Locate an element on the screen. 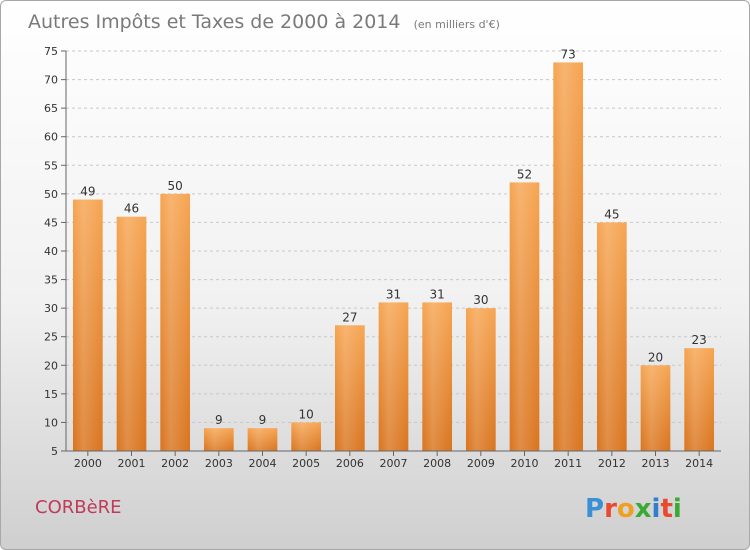 The width and height of the screenshot is (750, 550). chart-title-unit: (en milliers d'€) is located at coordinates (457, 24).